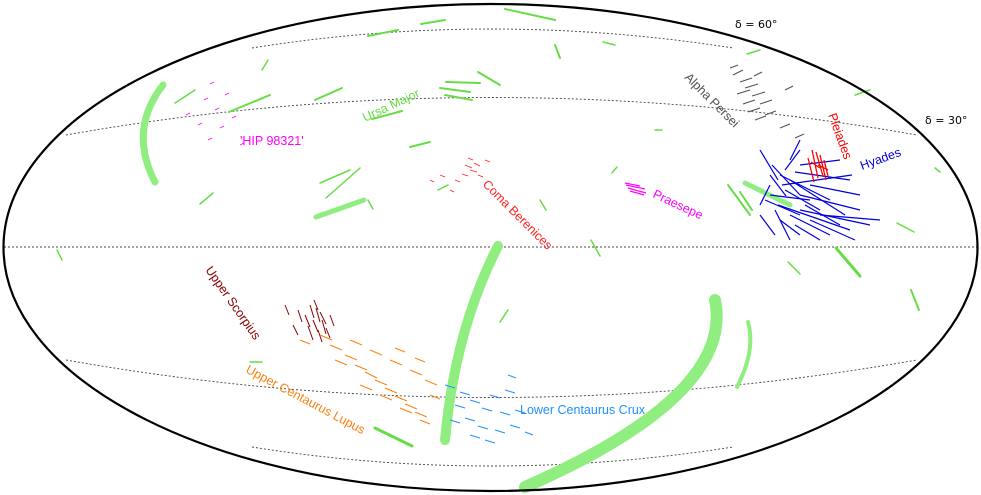 This screenshot has width=981, height=495. What do you see at coordinates (712, 100) in the screenshot?
I see `label-alpha-persei: Alpha Persei` at bounding box center [712, 100].